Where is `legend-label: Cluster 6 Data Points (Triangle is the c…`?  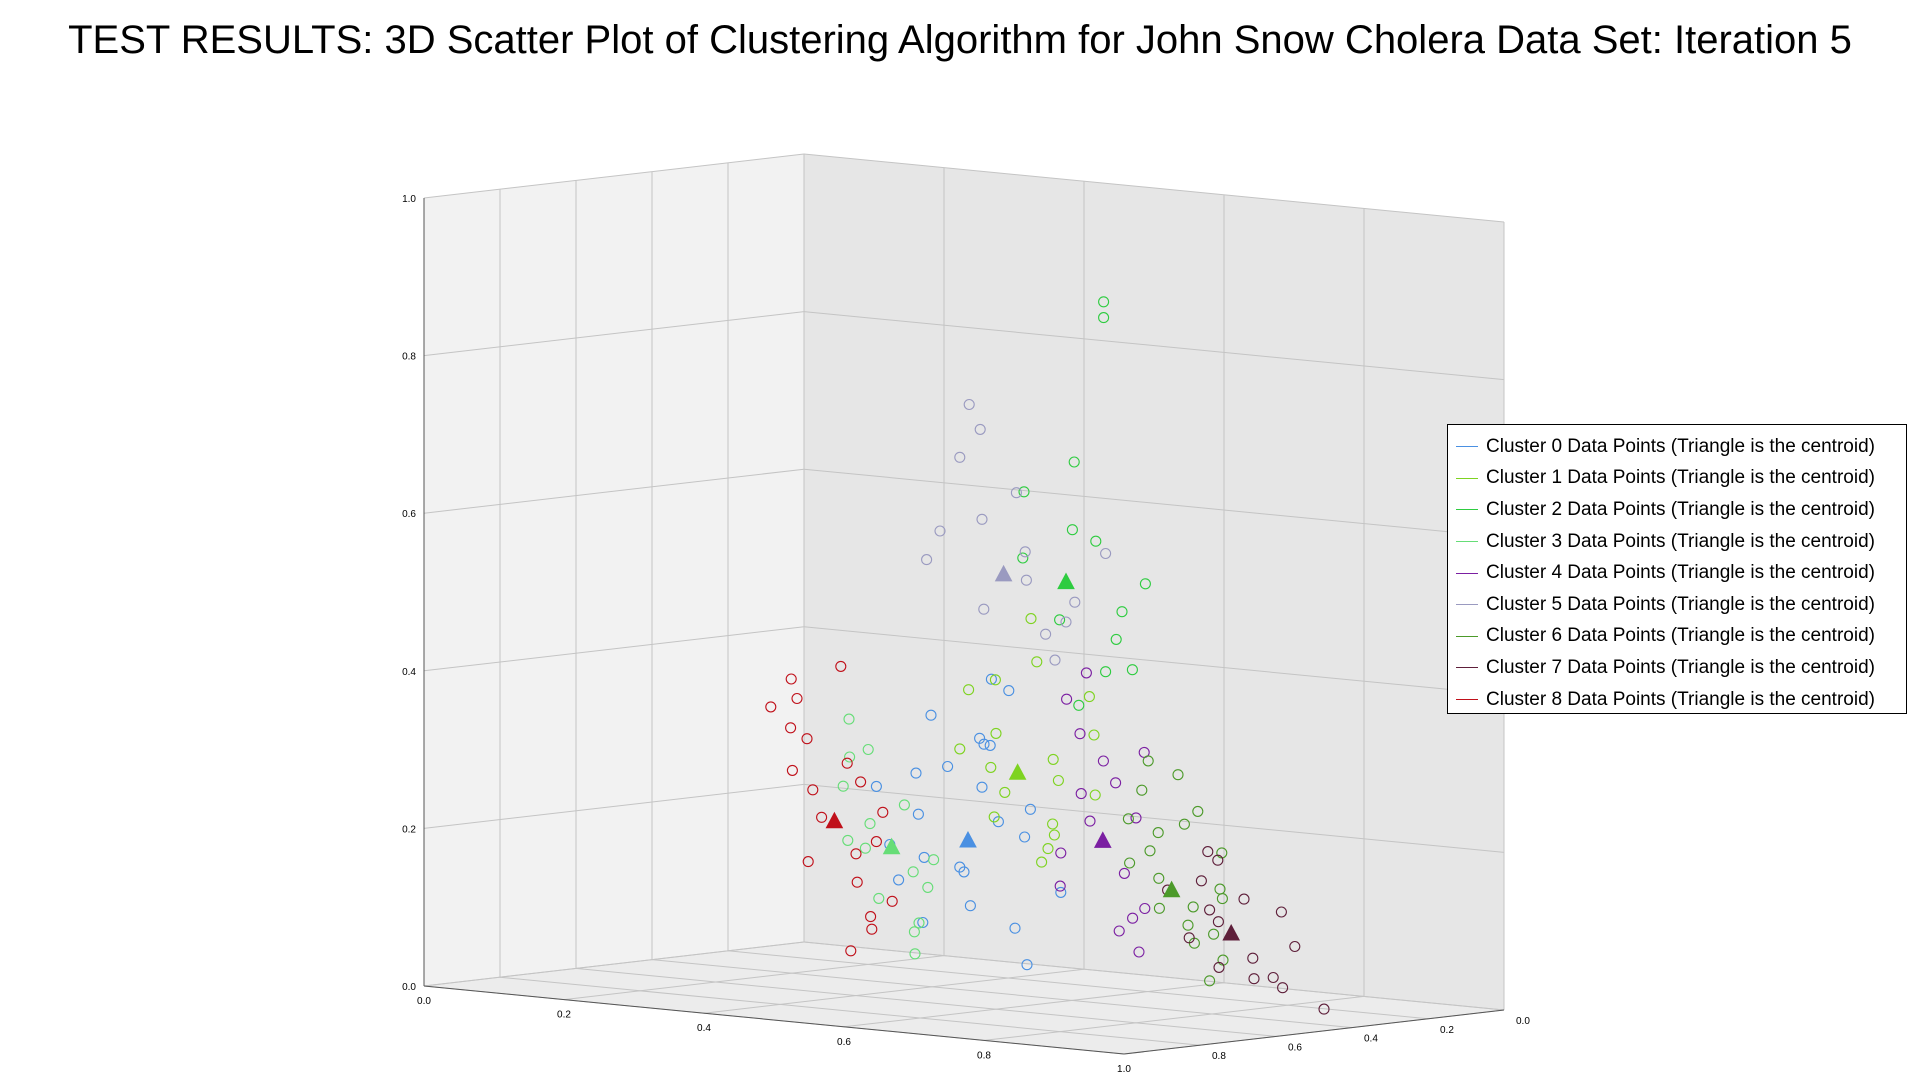
legend-label: Cluster 6 Data Points (Triangle is the c… is located at coordinates (1680, 636).